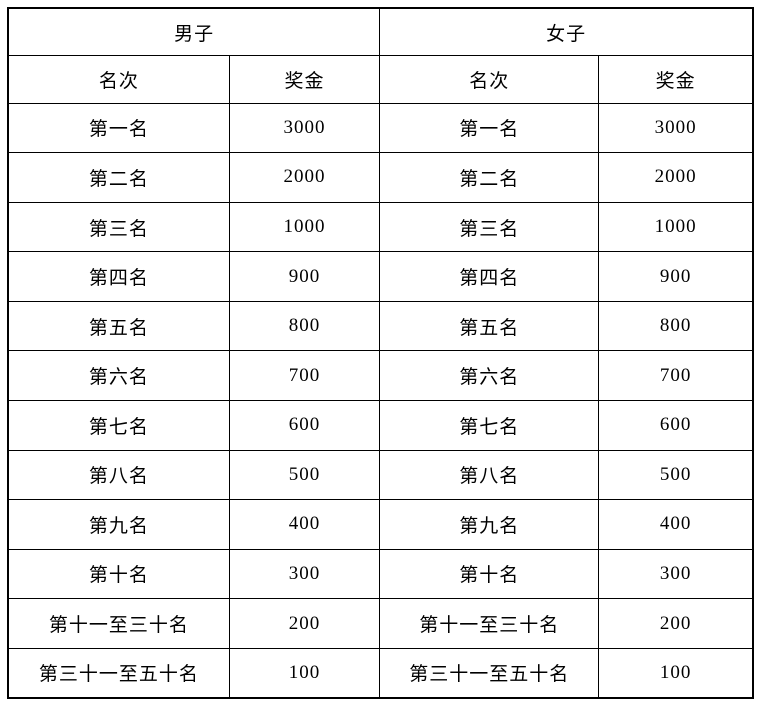 The width and height of the screenshot is (761, 706). What do you see at coordinates (489, 623) in the screenshot?
I see `women-rank-cell: 第十一至三十名` at bounding box center [489, 623].